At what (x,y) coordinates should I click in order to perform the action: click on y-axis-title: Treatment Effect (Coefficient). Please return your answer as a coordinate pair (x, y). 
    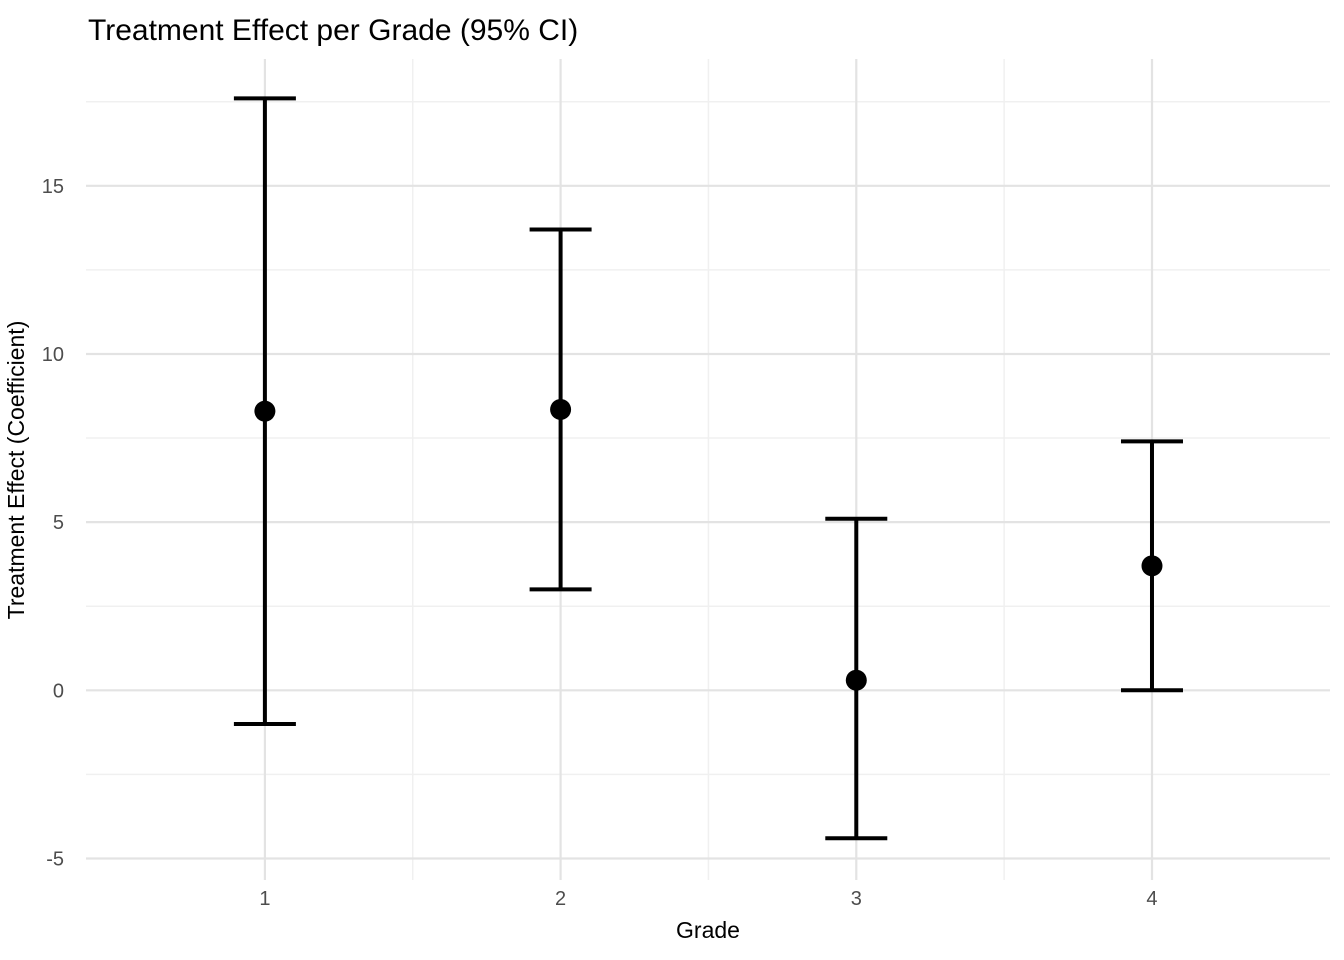
    Looking at the image, I should click on (16, 470).